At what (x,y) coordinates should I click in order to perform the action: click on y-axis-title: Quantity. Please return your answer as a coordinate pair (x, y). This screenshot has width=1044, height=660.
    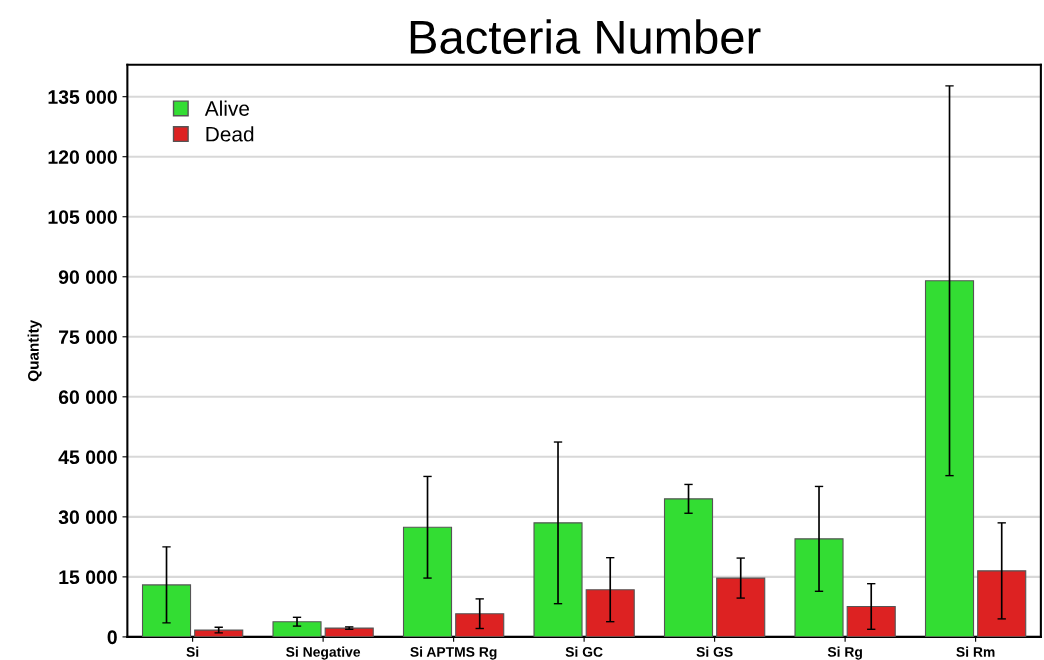
    Looking at the image, I should click on (34, 350).